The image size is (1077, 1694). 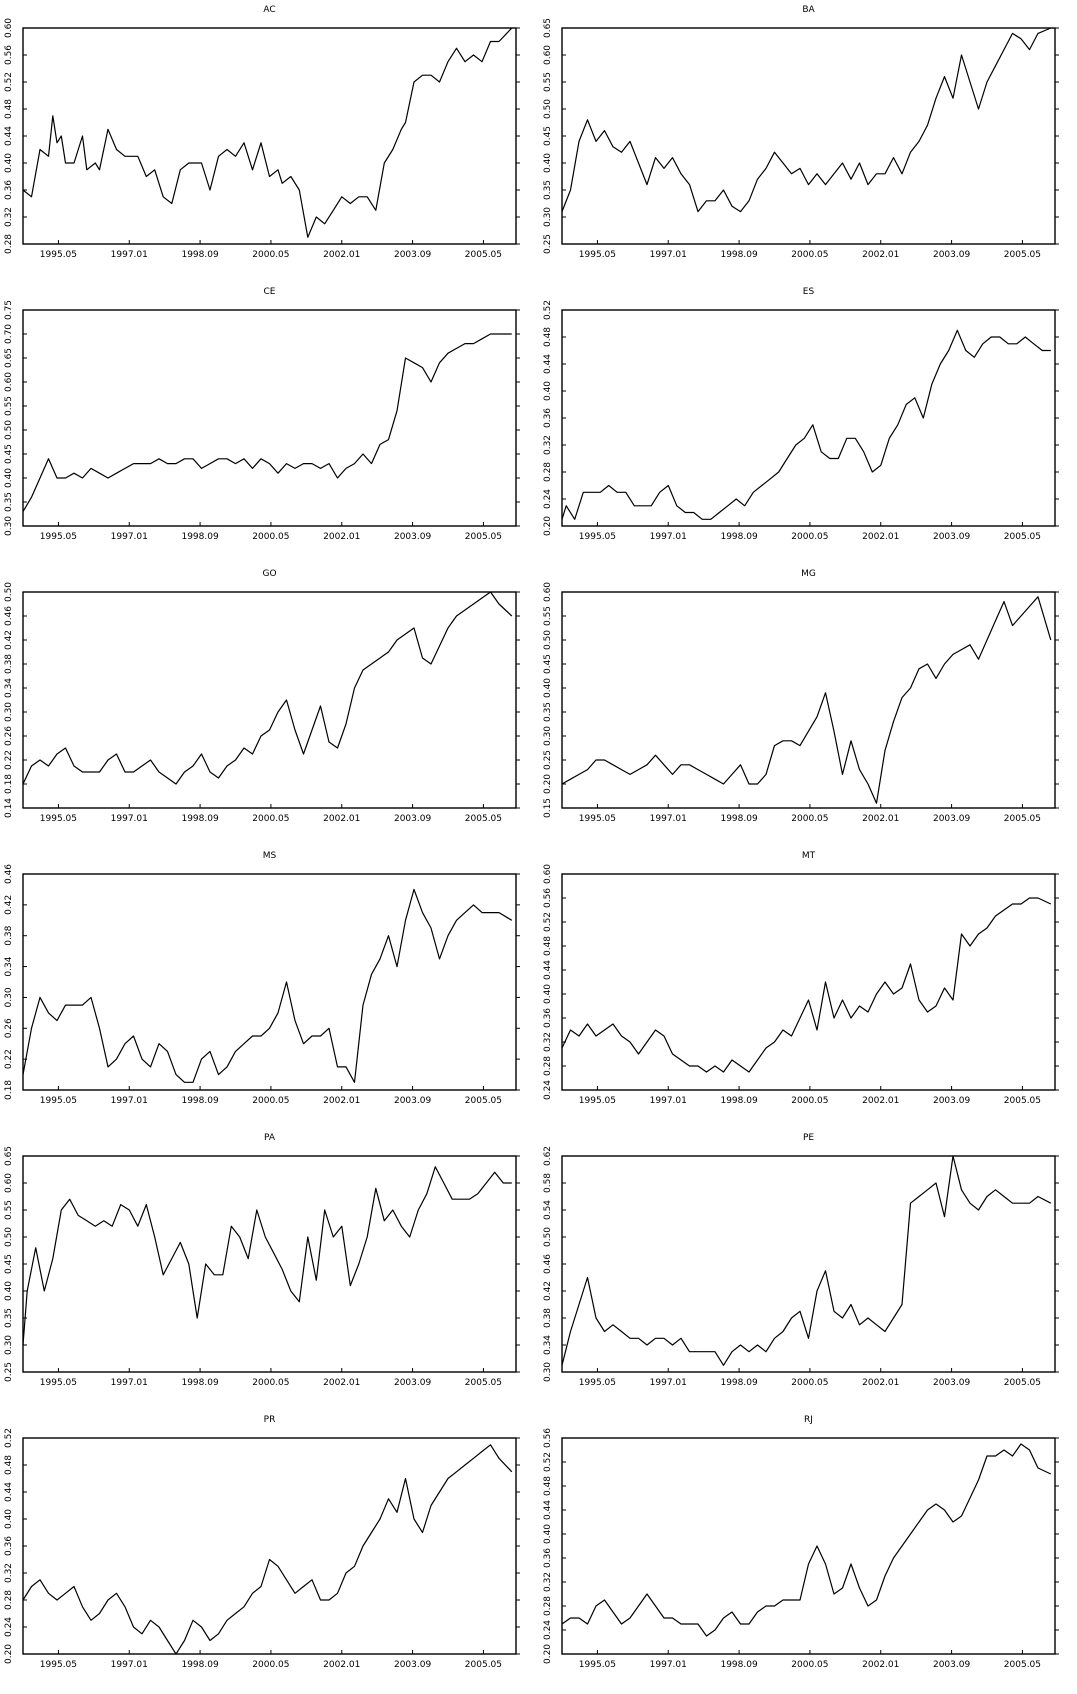 What do you see at coordinates (9, 502) in the screenshot?
I see `y-tick-label: 0.35` at bounding box center [9, 502].